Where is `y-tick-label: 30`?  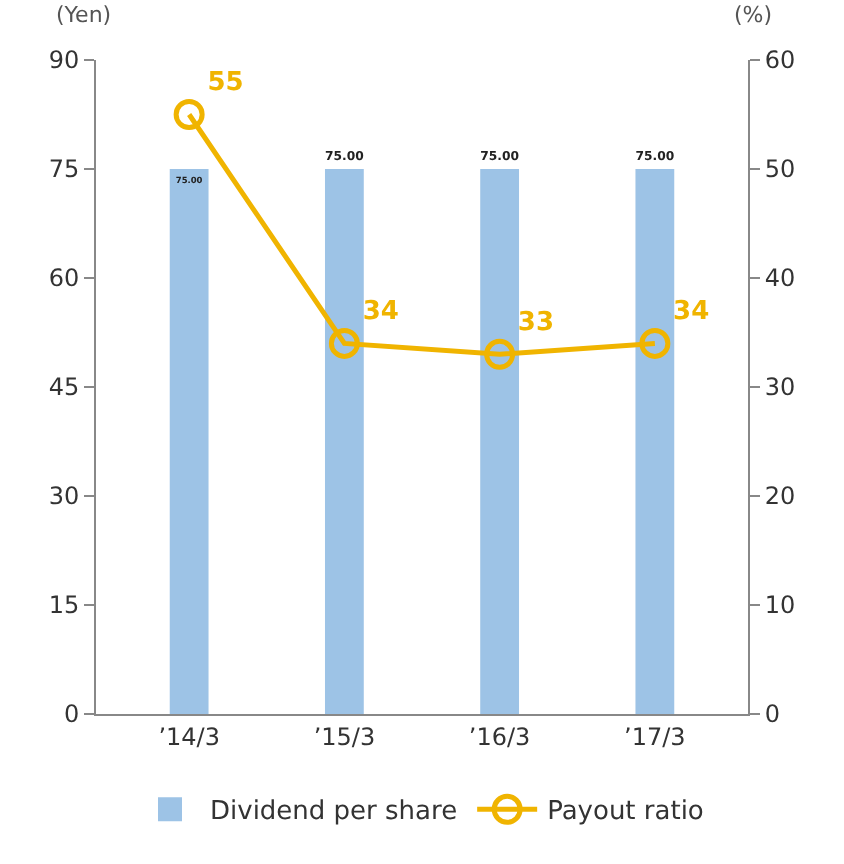 y-tick-label: 30 is located at coordinates (64, 496).